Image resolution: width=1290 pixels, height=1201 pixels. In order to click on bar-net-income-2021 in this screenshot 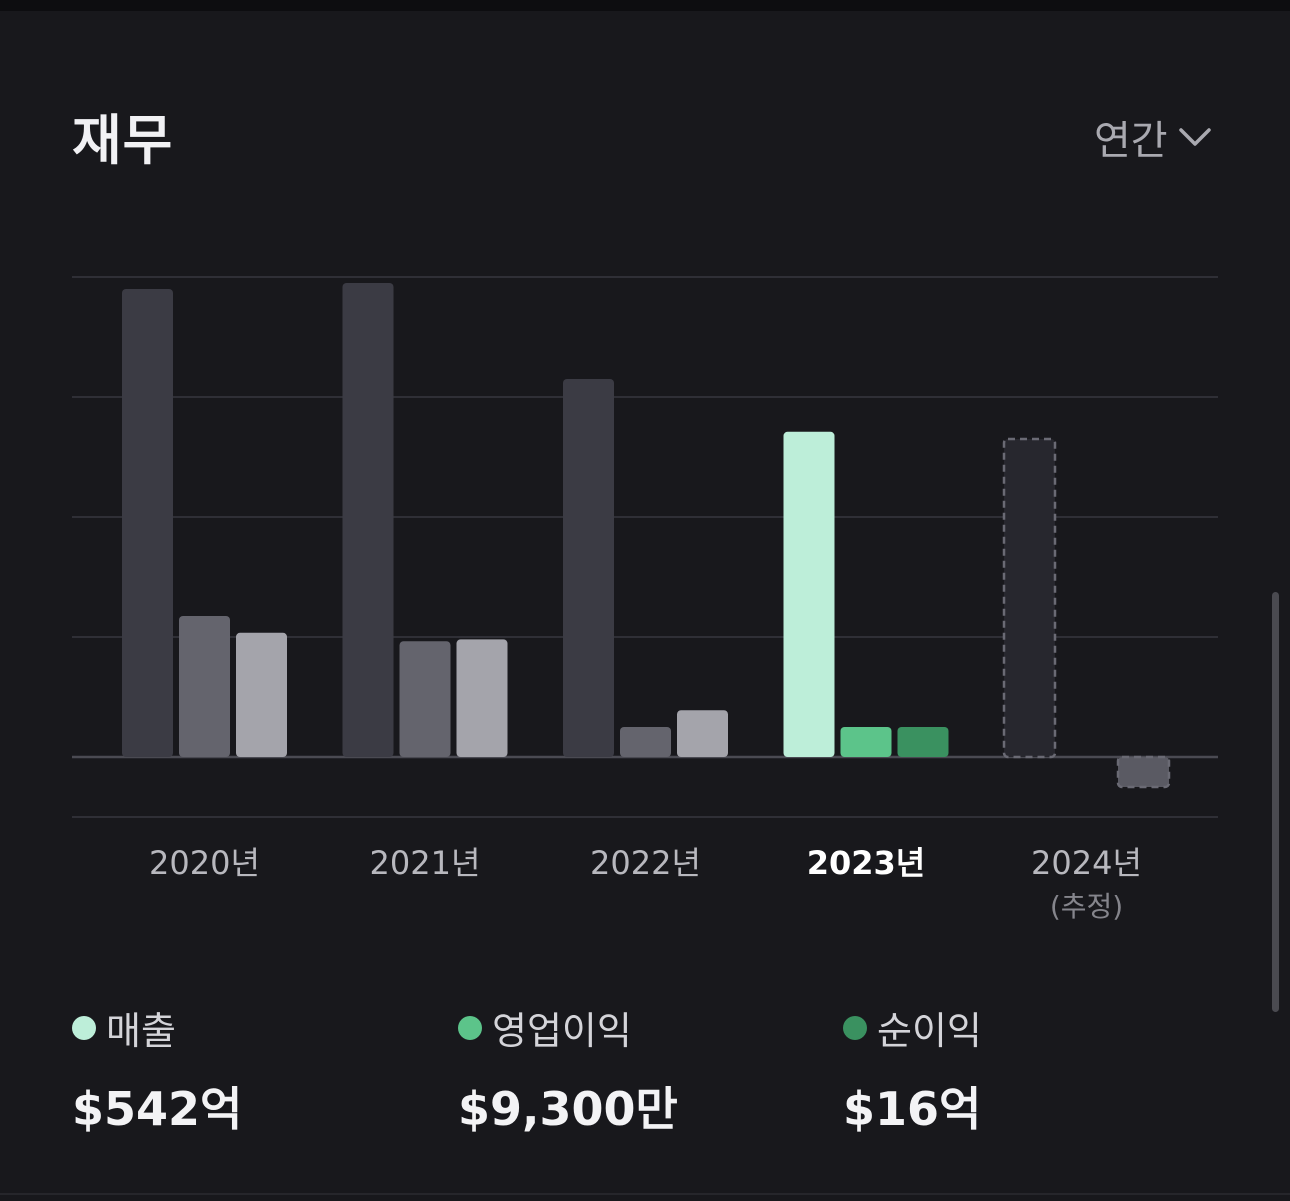, I will do `click(482, 698)`.